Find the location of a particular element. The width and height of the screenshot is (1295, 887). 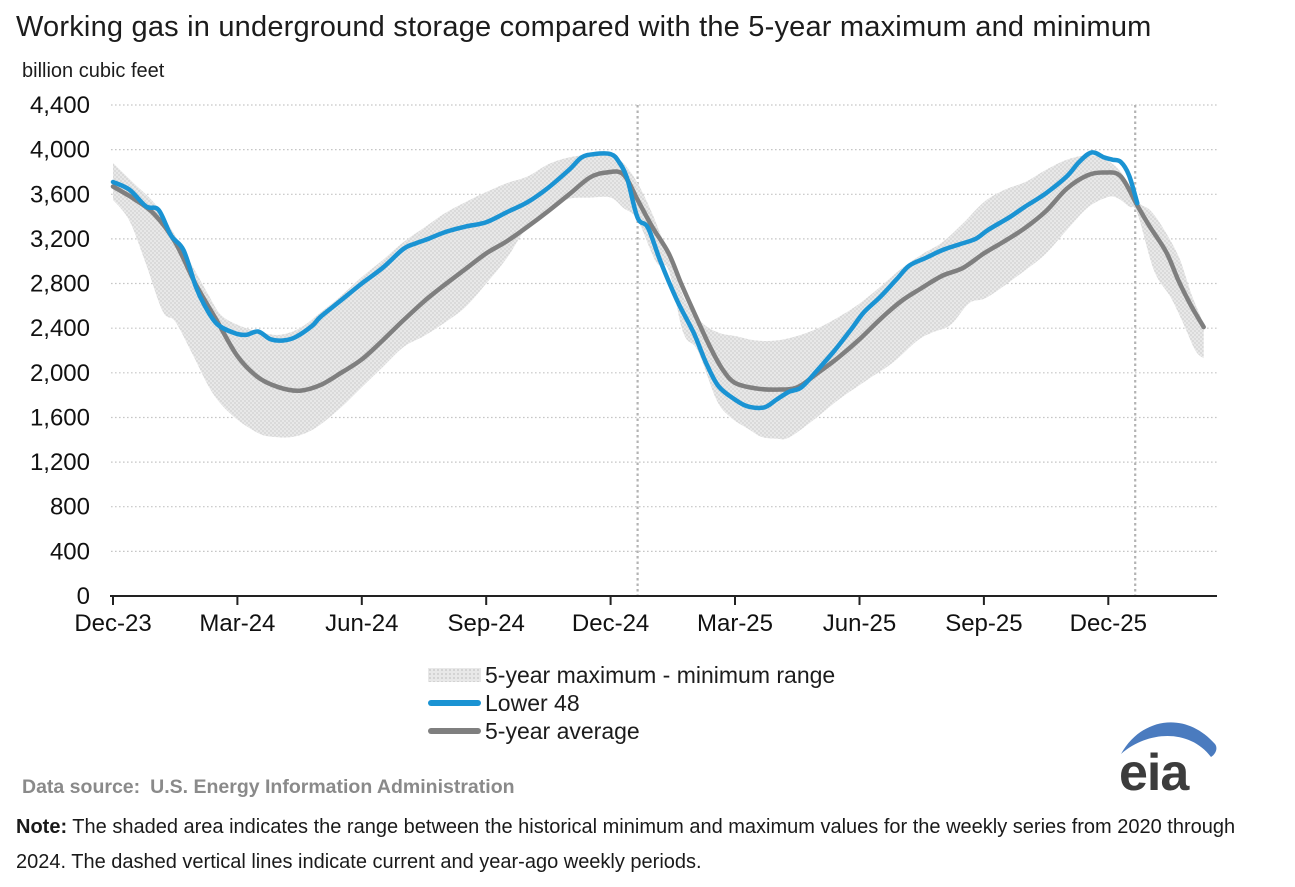

legend-item-lower48: Lower 48 is located at coordinates (631, 703).